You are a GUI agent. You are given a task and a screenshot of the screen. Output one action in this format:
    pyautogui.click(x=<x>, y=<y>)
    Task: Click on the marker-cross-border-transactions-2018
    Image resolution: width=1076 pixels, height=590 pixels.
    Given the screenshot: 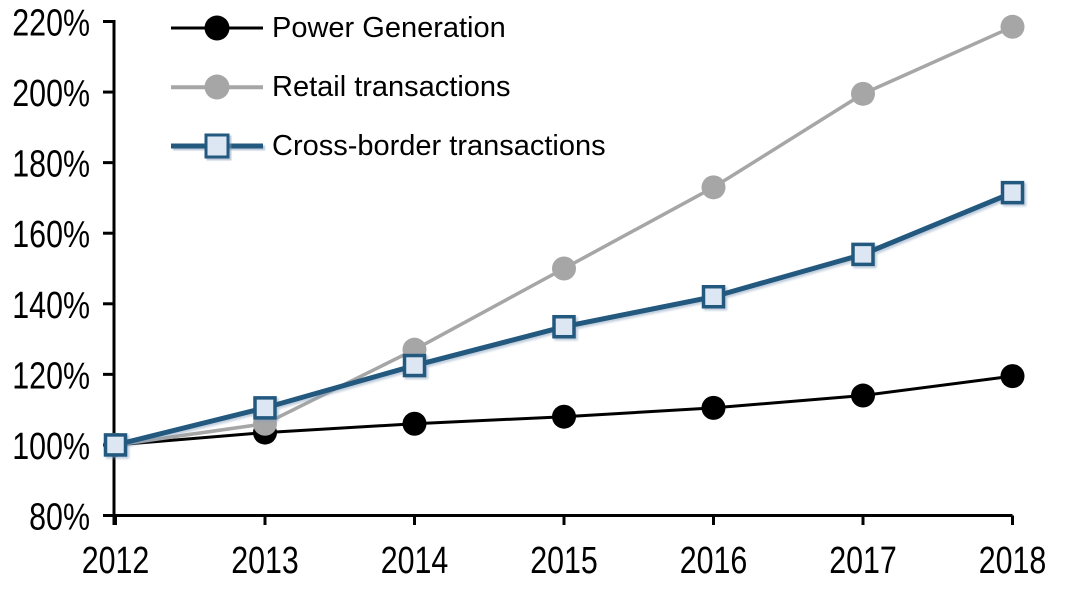 What is the action you would take?
    pyautogui.click(x=1012, y=192)
    